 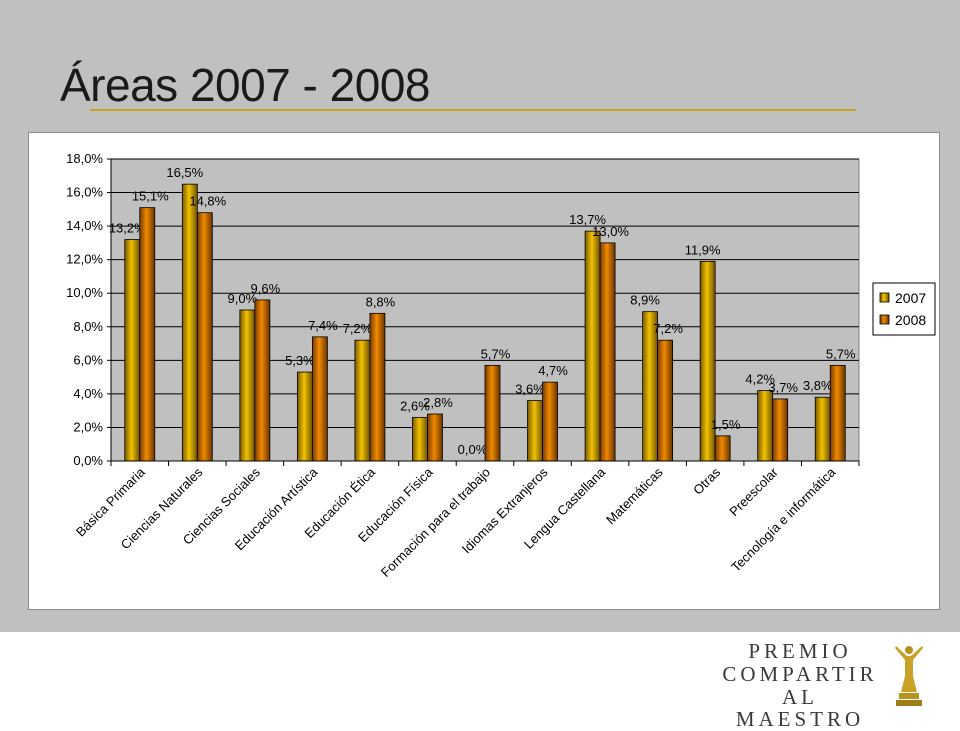 What do you see at coordinates (245, 85) in the screenshot?
I see `slide-title: Áreas 2007 - 2008` at bounding box center [245, 85].